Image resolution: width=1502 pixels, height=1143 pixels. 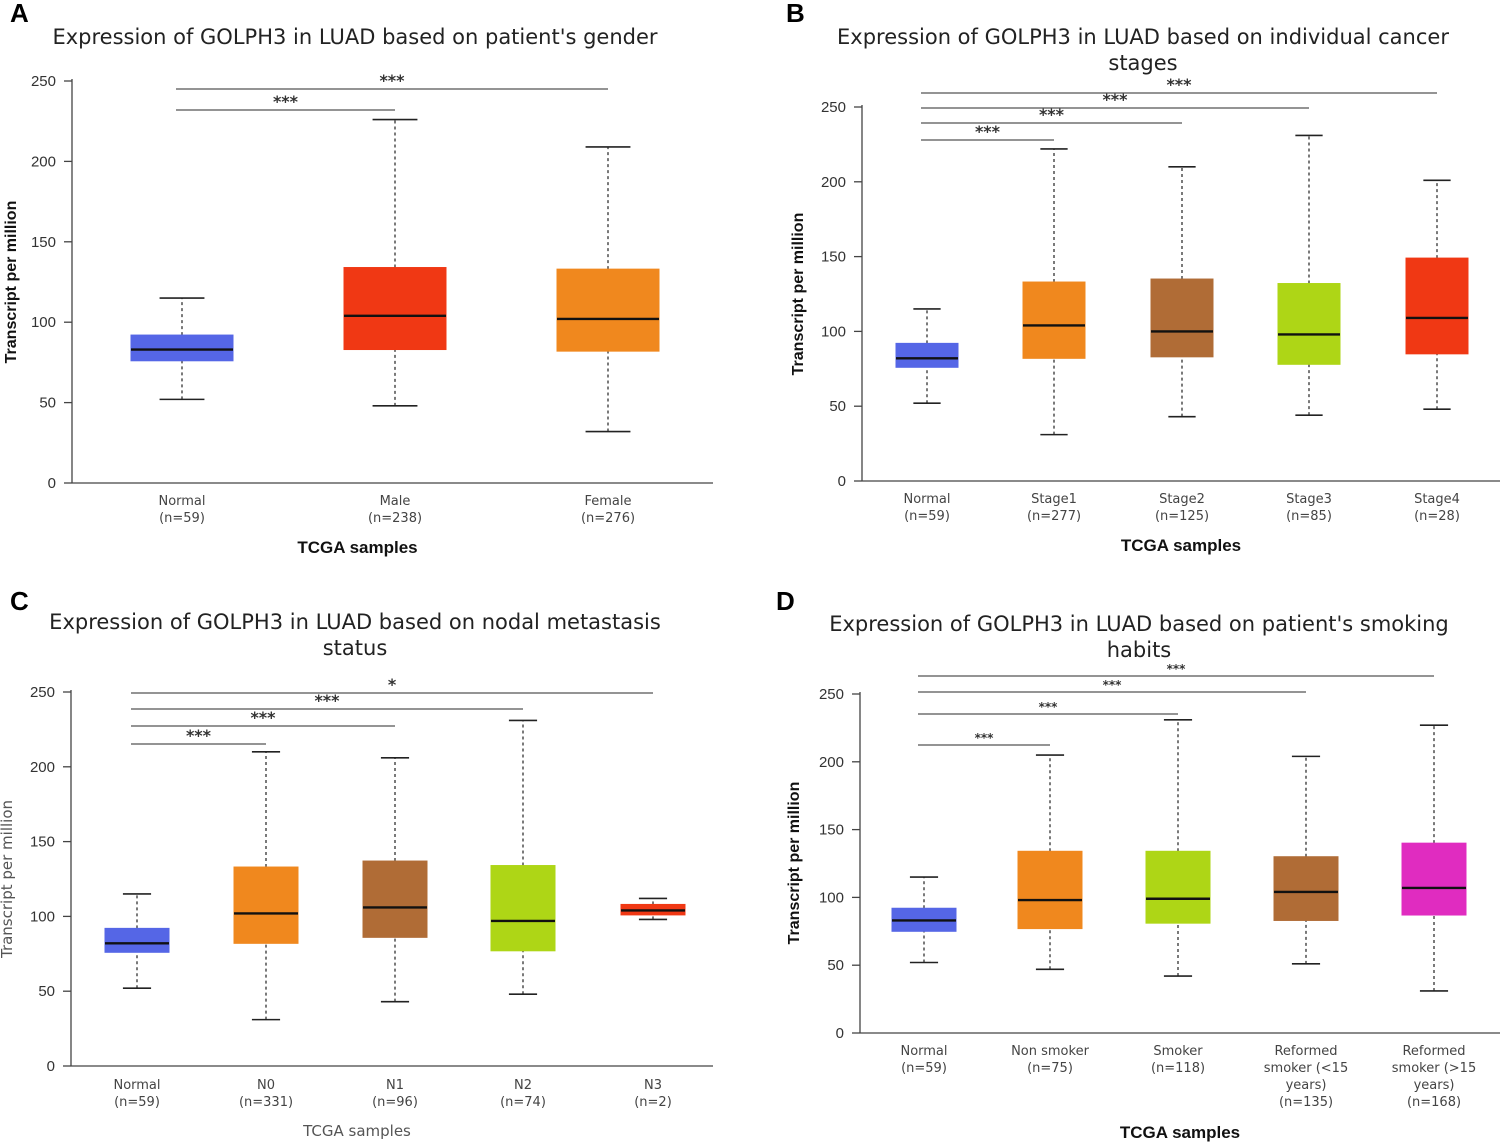 I want to click on x-tick-label: Female, so click(x=607, y=501).